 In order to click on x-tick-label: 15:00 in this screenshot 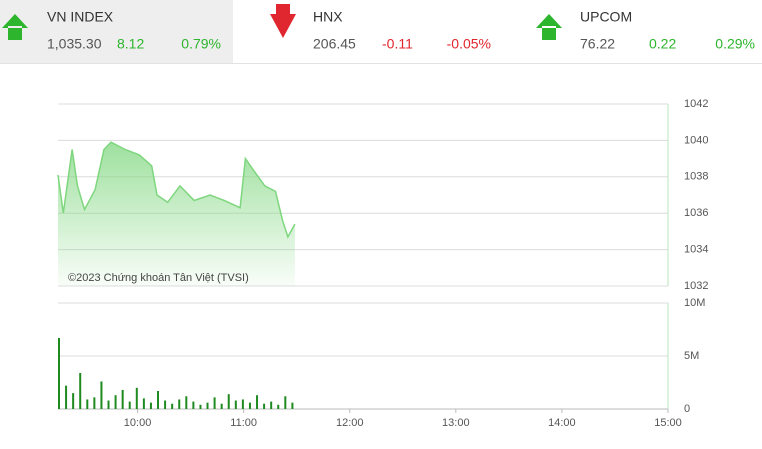, I will do `click(668, 423)`.